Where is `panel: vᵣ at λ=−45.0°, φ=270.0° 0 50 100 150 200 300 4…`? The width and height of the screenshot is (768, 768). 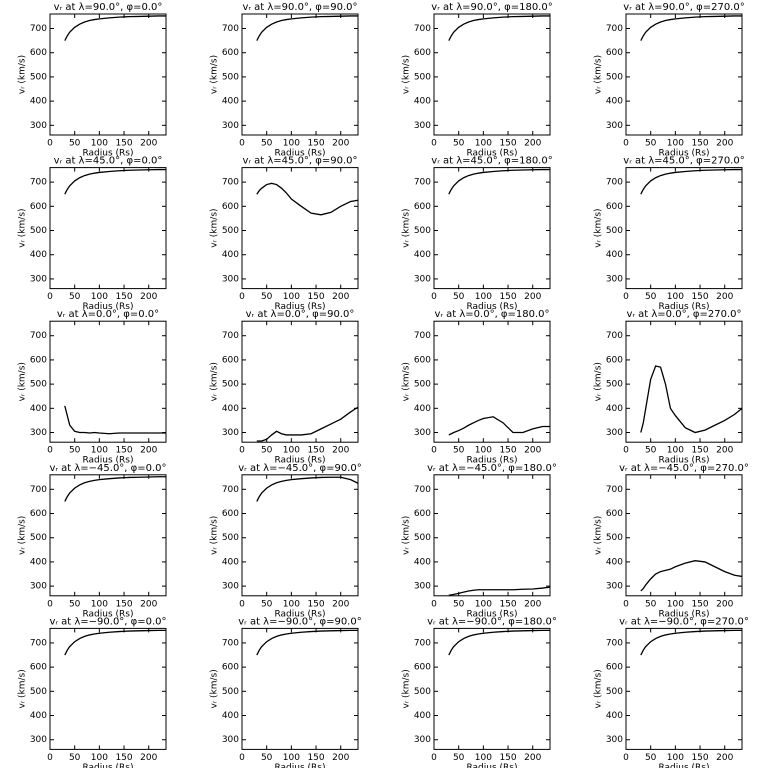
panel: vᵣ at λ=−45.0°, φ=270.0° 0 50 100 150 200 300 4… is located at coordinates (671, 541).